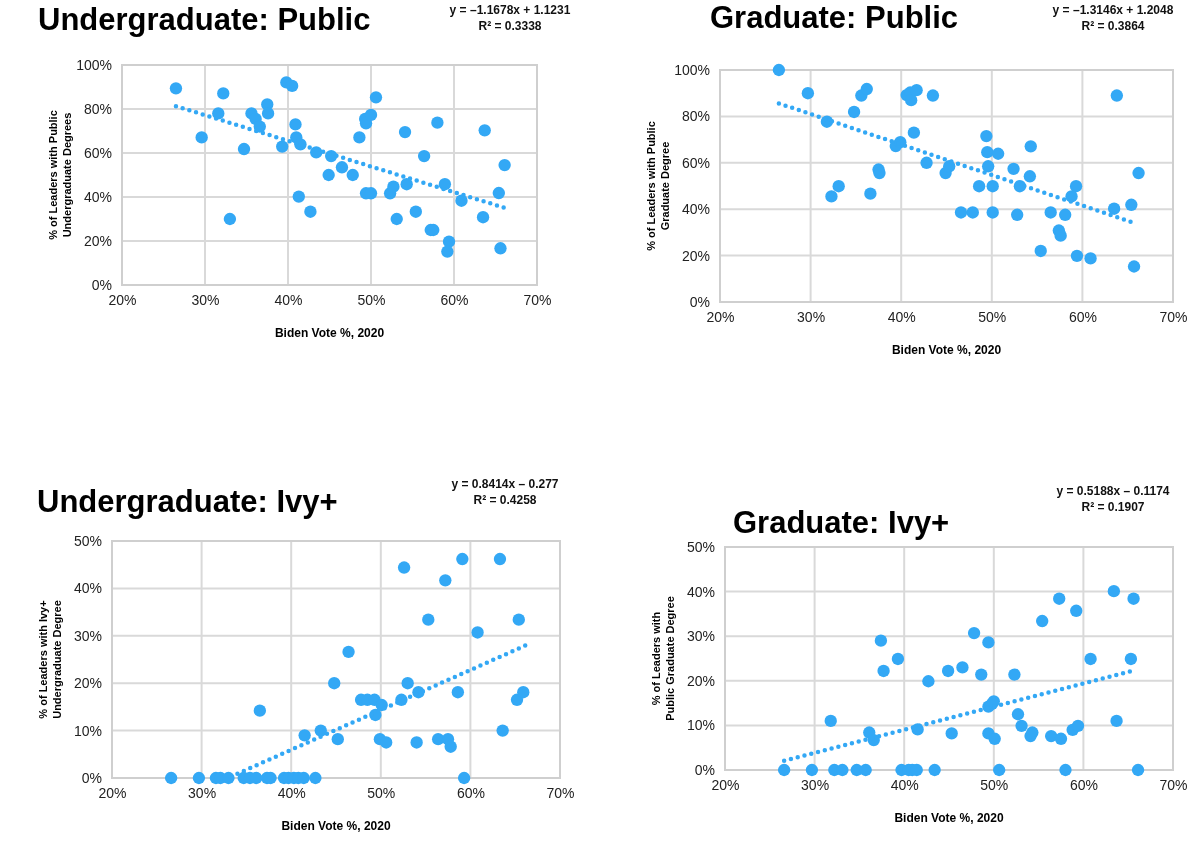 The image size is (1204, 853). Describe the element at coordinates (510, 26) in the screenshot. I see `text: R² = 0.3338` at that location.